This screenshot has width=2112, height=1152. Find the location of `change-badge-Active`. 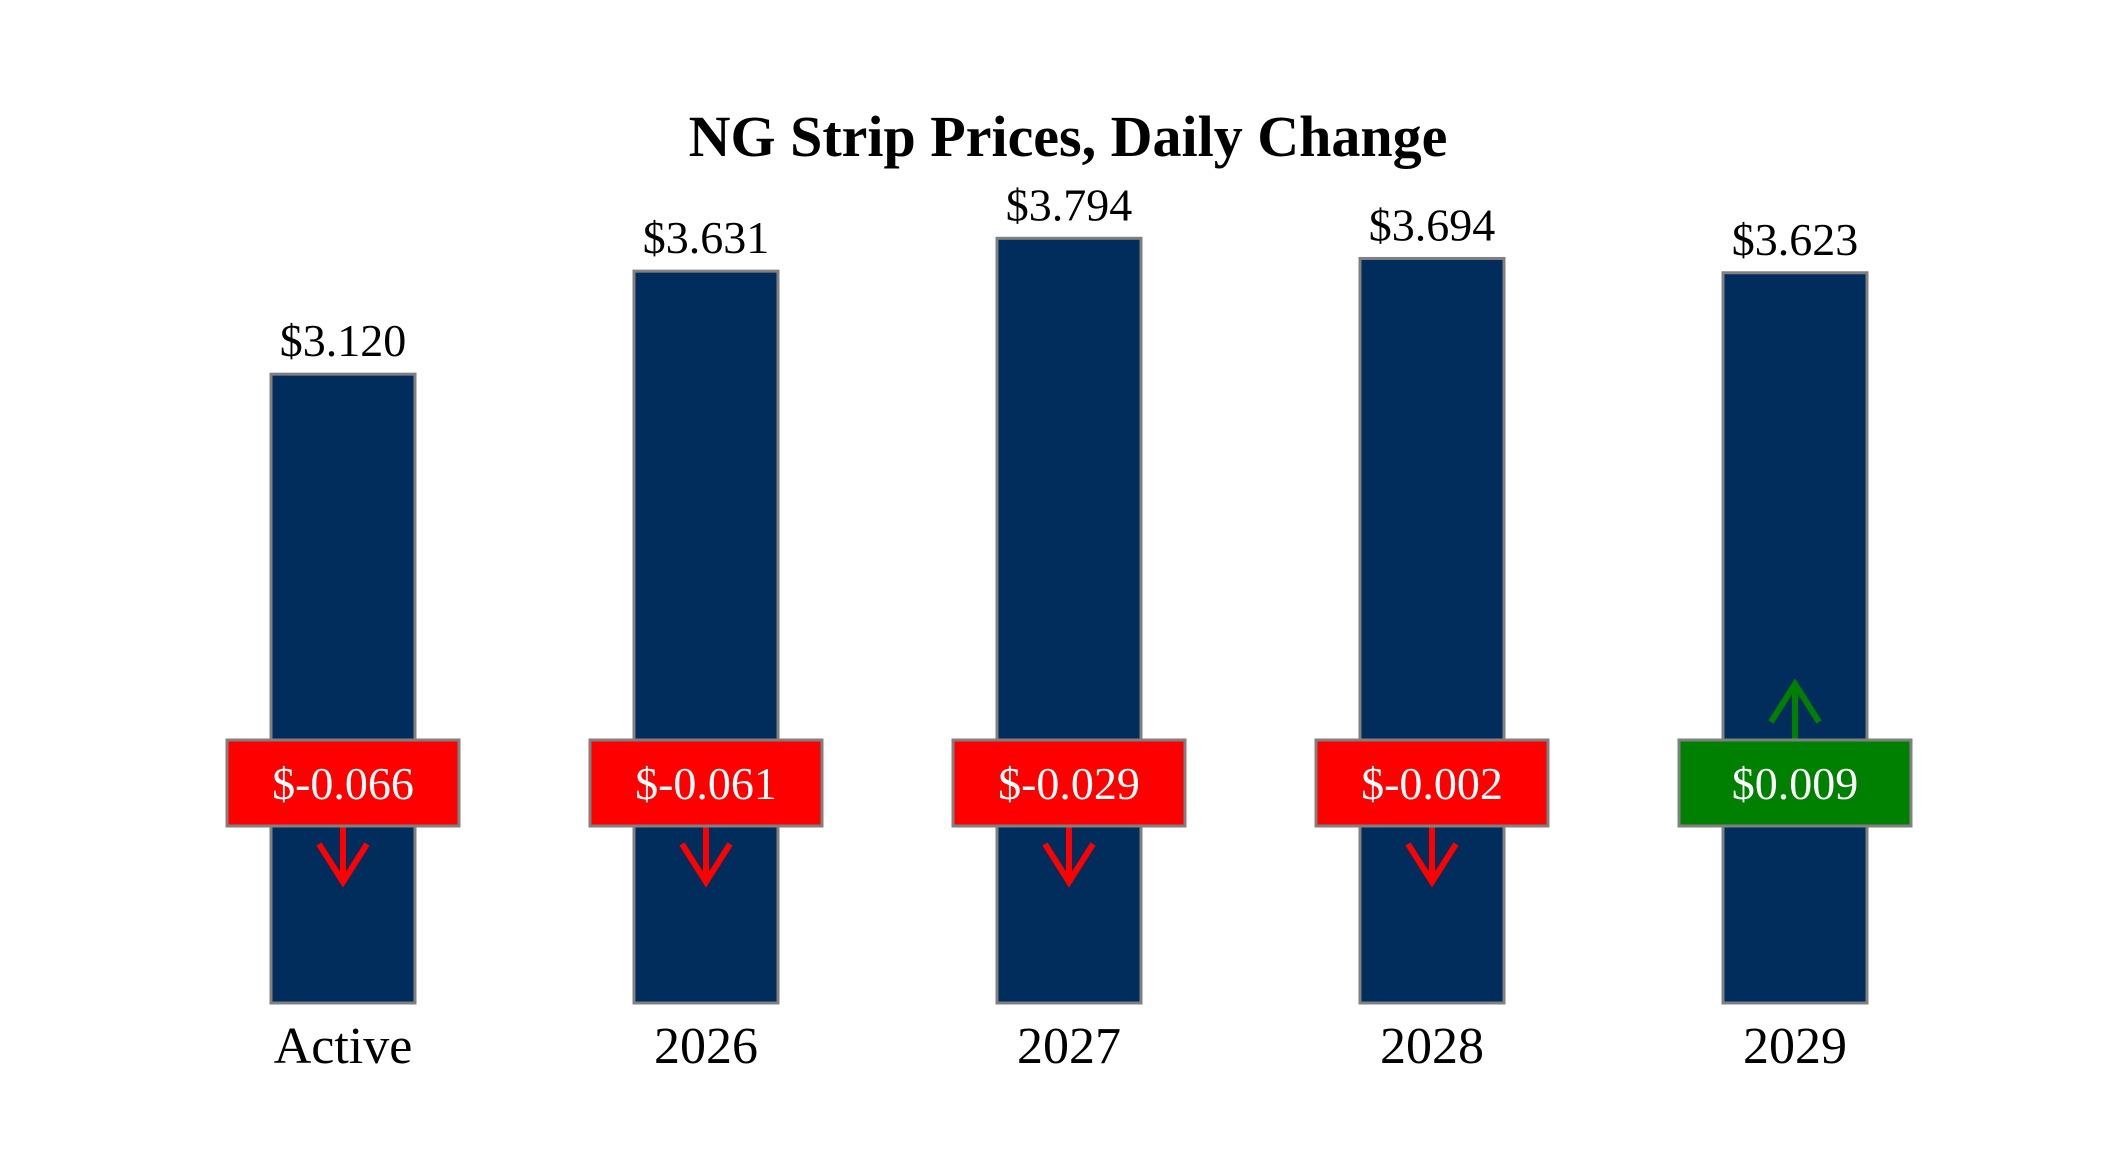

change-badge-Active is located at coordinates (343, 783).